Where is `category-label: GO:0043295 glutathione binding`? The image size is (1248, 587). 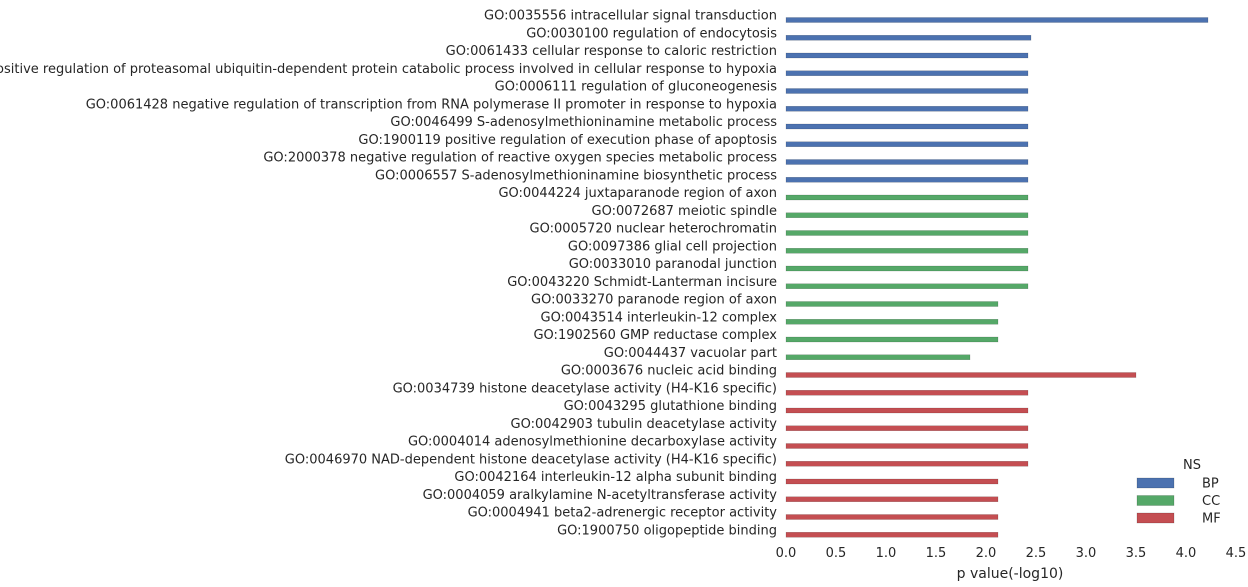
category-label: GO:0043295 glutathione binding is located at coordinates (670, 406).